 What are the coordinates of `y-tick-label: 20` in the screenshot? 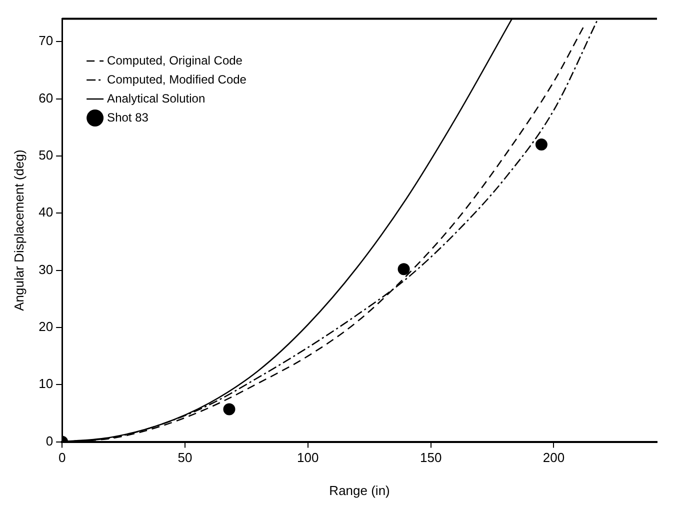 It's located at (46, 326).